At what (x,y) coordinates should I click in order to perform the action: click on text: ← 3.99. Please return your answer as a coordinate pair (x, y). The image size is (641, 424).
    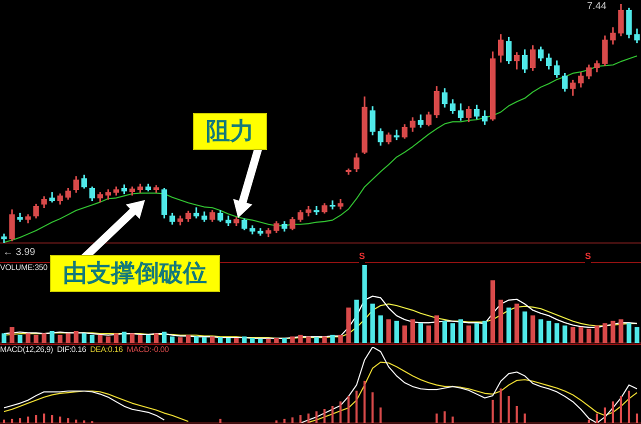
    Looking at the image, I should click on (19, 252).